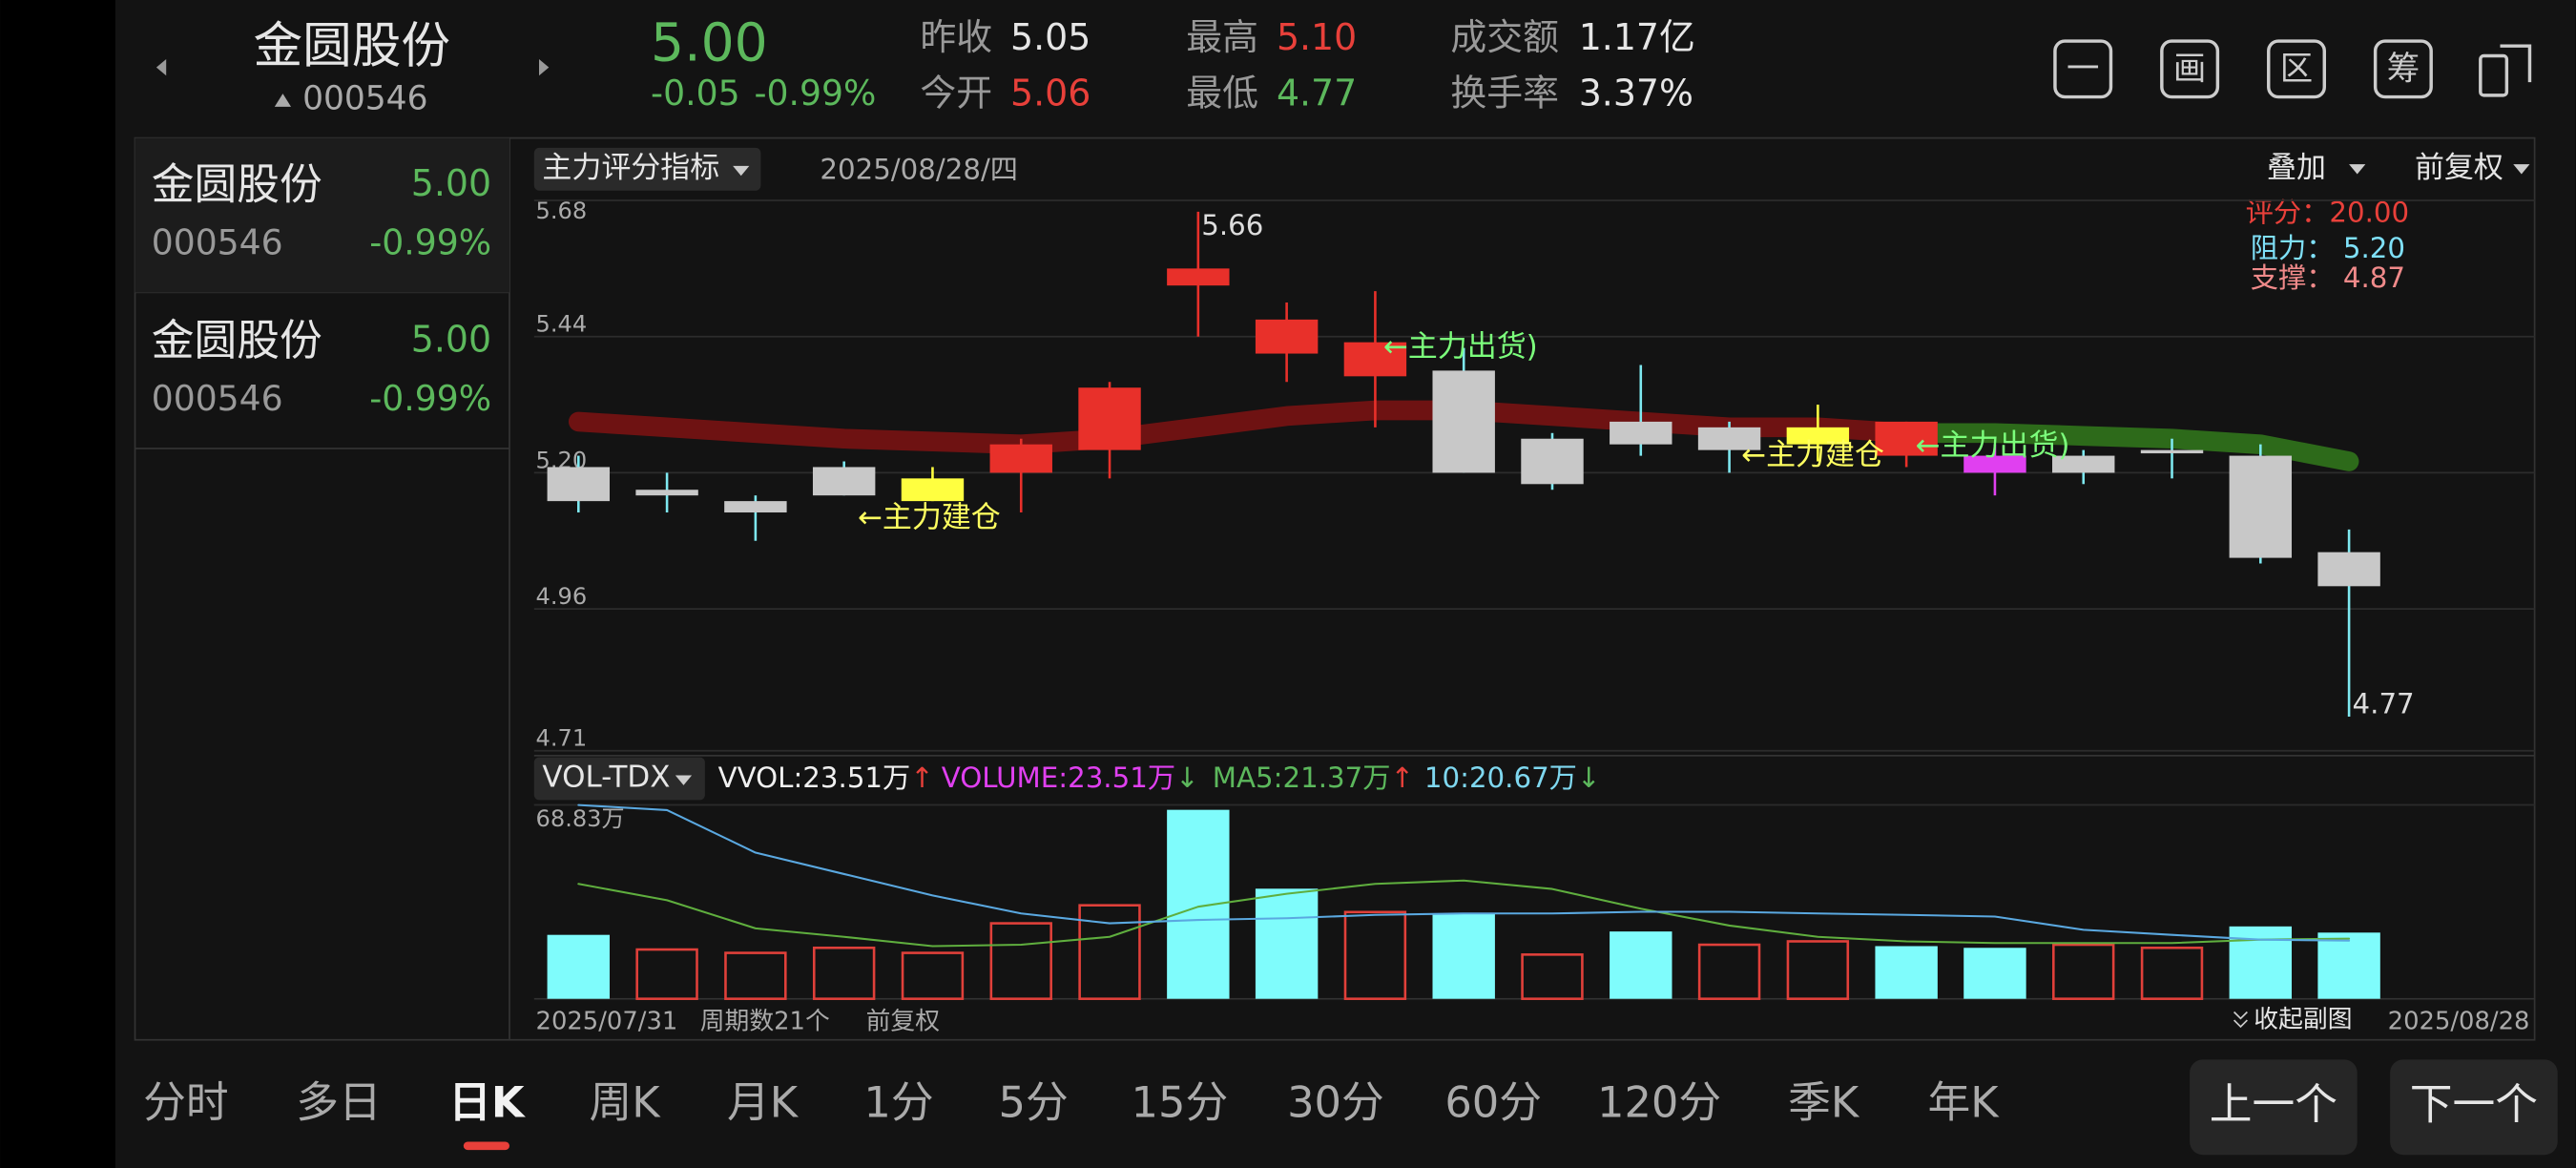 Image resolution: width=2576 pixels, height=1168 pixels. I want to click on next-arrow, so click(544, 67).